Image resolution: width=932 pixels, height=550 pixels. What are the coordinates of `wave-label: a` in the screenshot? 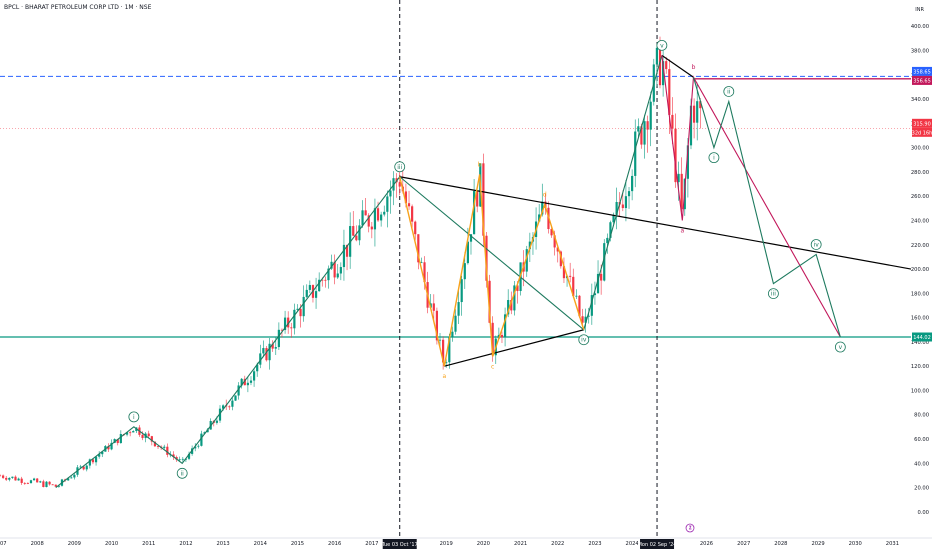 It's located at (682, 230).